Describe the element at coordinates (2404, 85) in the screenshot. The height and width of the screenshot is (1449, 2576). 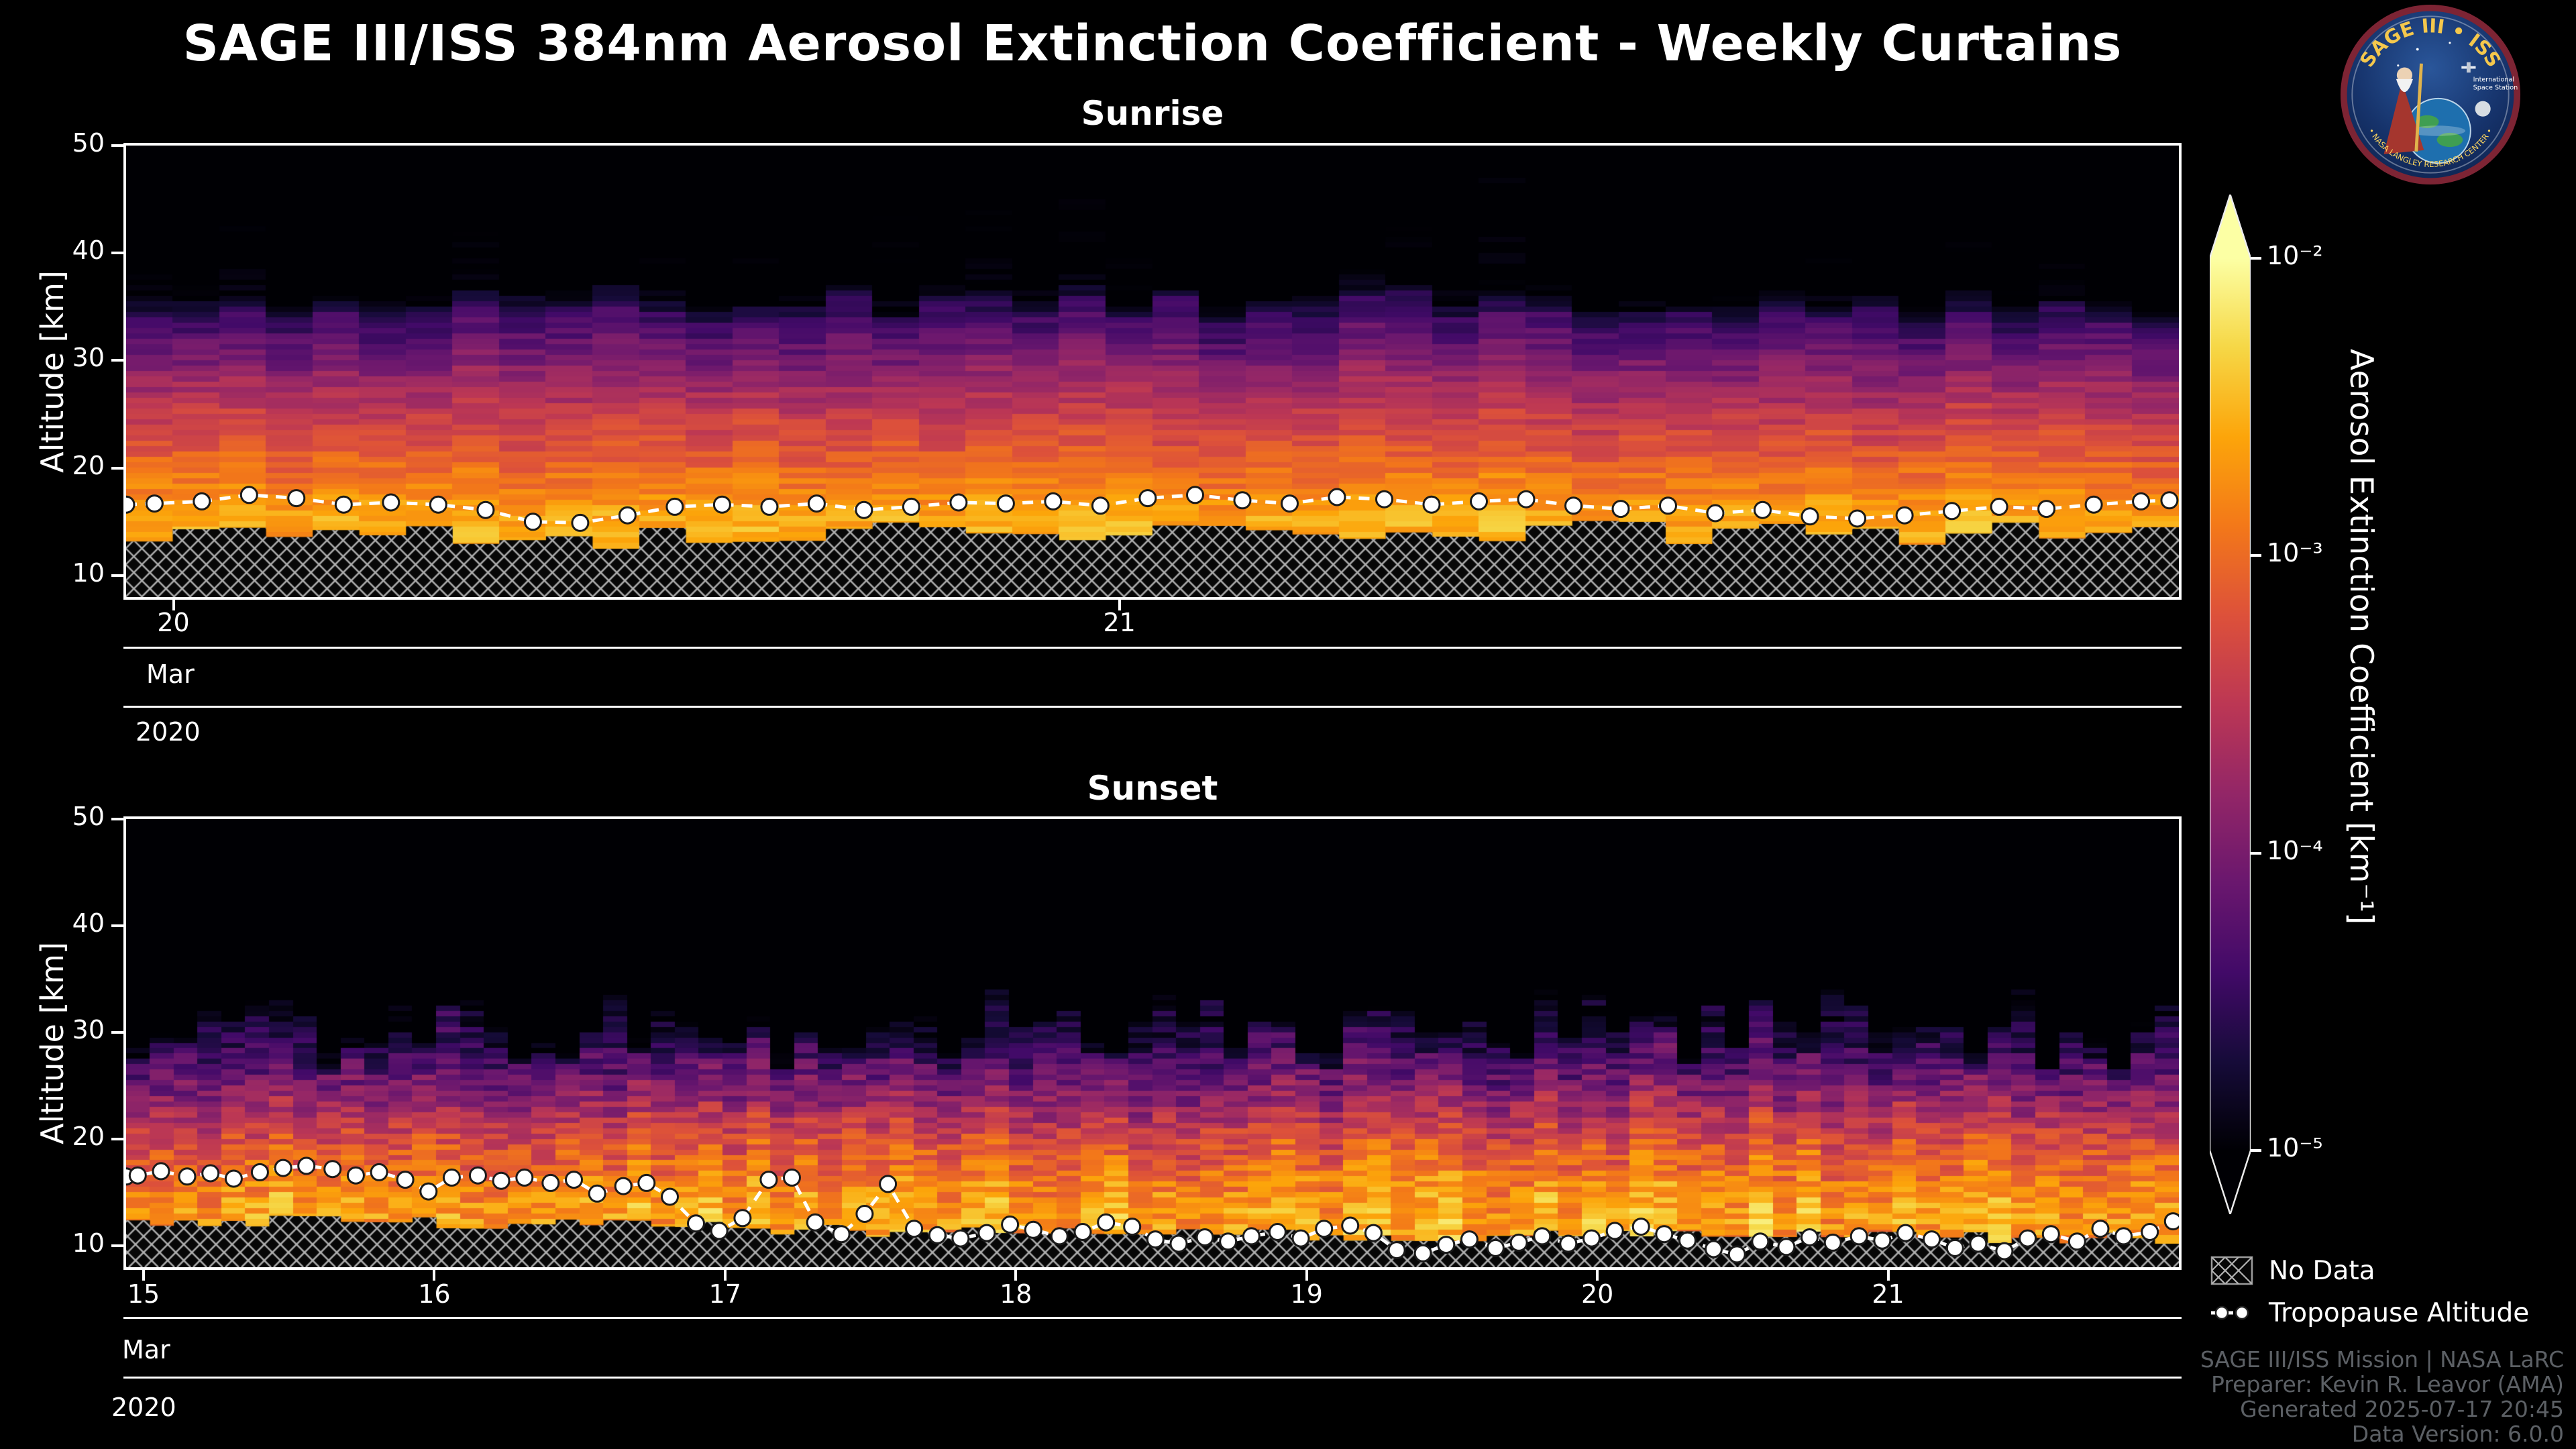
I see `wizard-beard` at that location.